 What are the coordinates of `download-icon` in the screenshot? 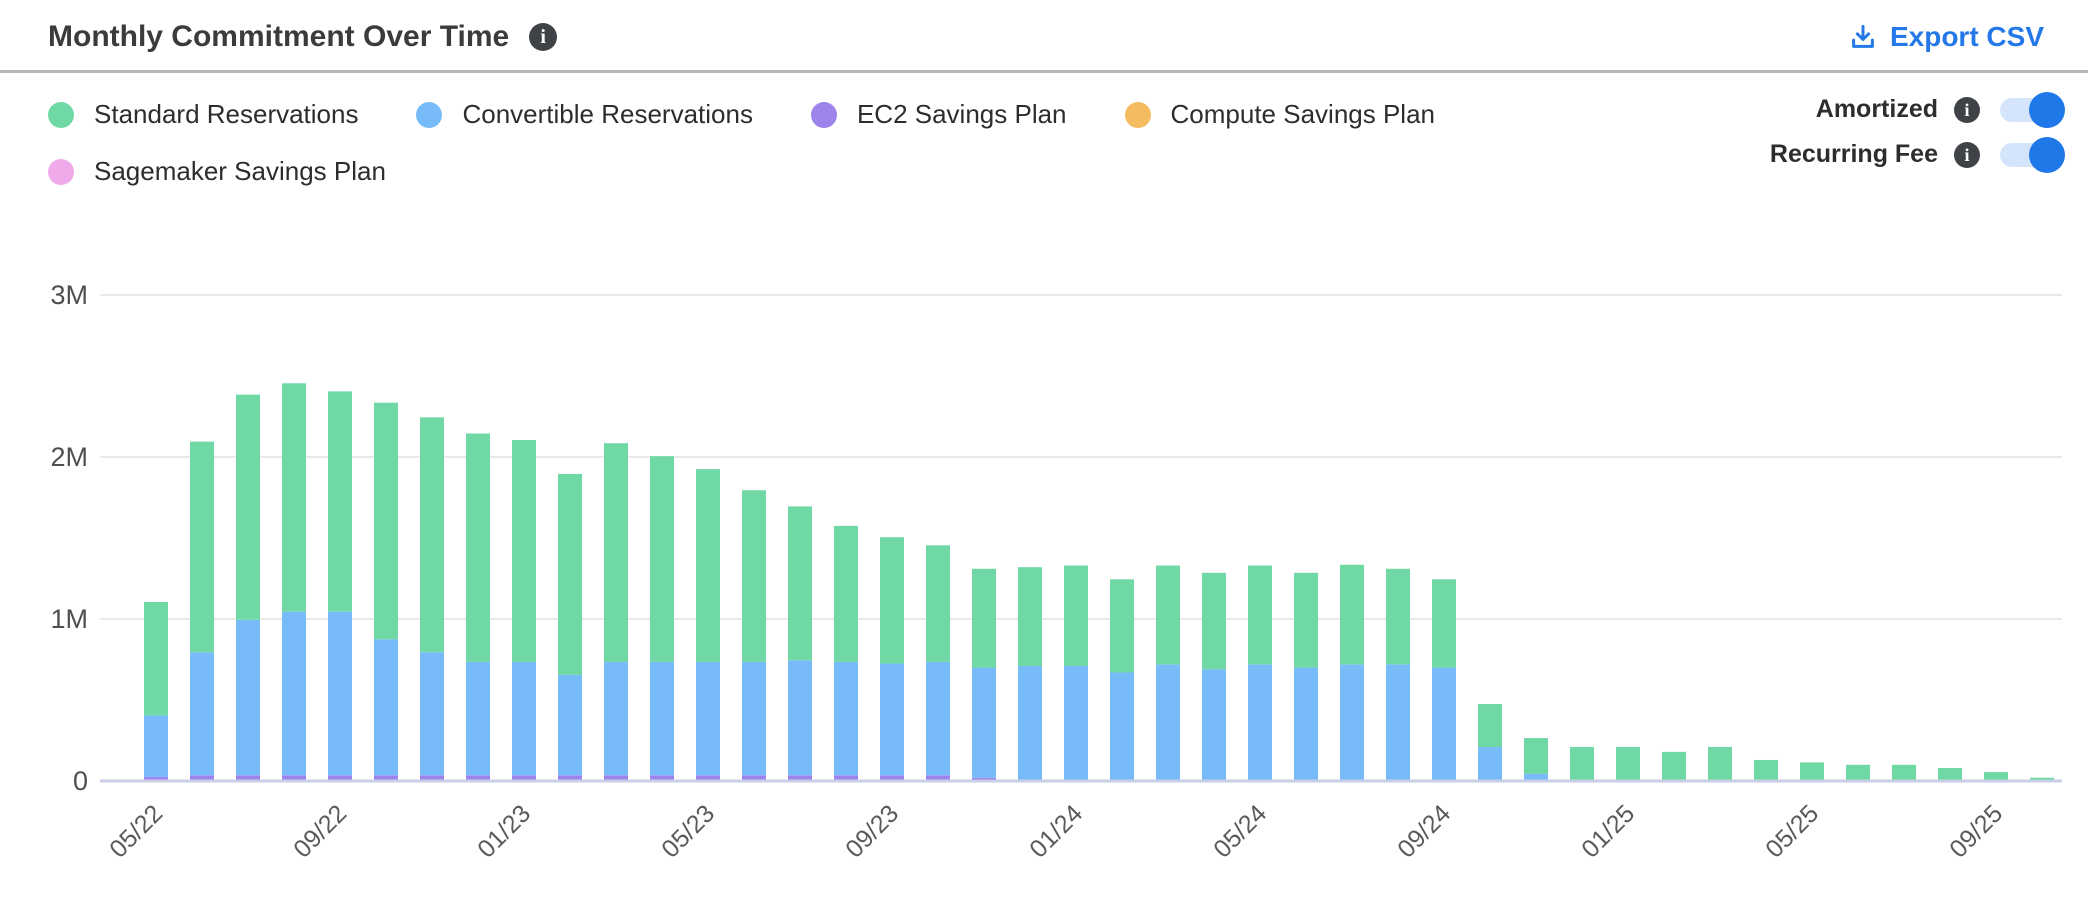 It's located at (1863, 37).